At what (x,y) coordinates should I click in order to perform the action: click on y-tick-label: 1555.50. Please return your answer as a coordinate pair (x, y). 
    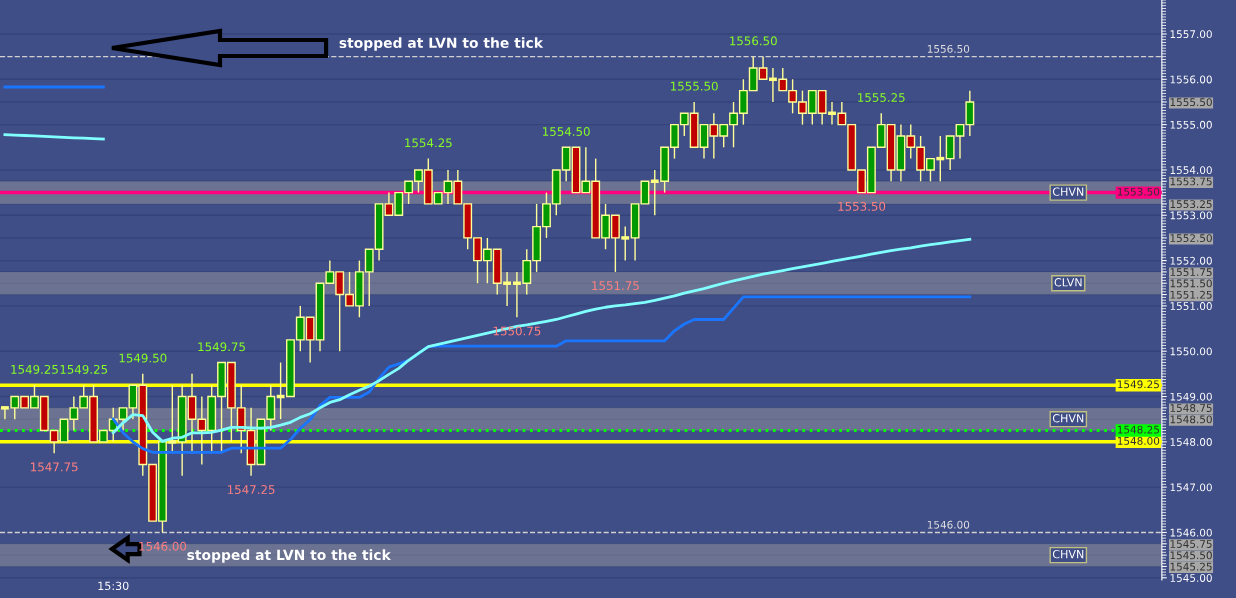
    Looking at the image, I should click on (1191, 102).